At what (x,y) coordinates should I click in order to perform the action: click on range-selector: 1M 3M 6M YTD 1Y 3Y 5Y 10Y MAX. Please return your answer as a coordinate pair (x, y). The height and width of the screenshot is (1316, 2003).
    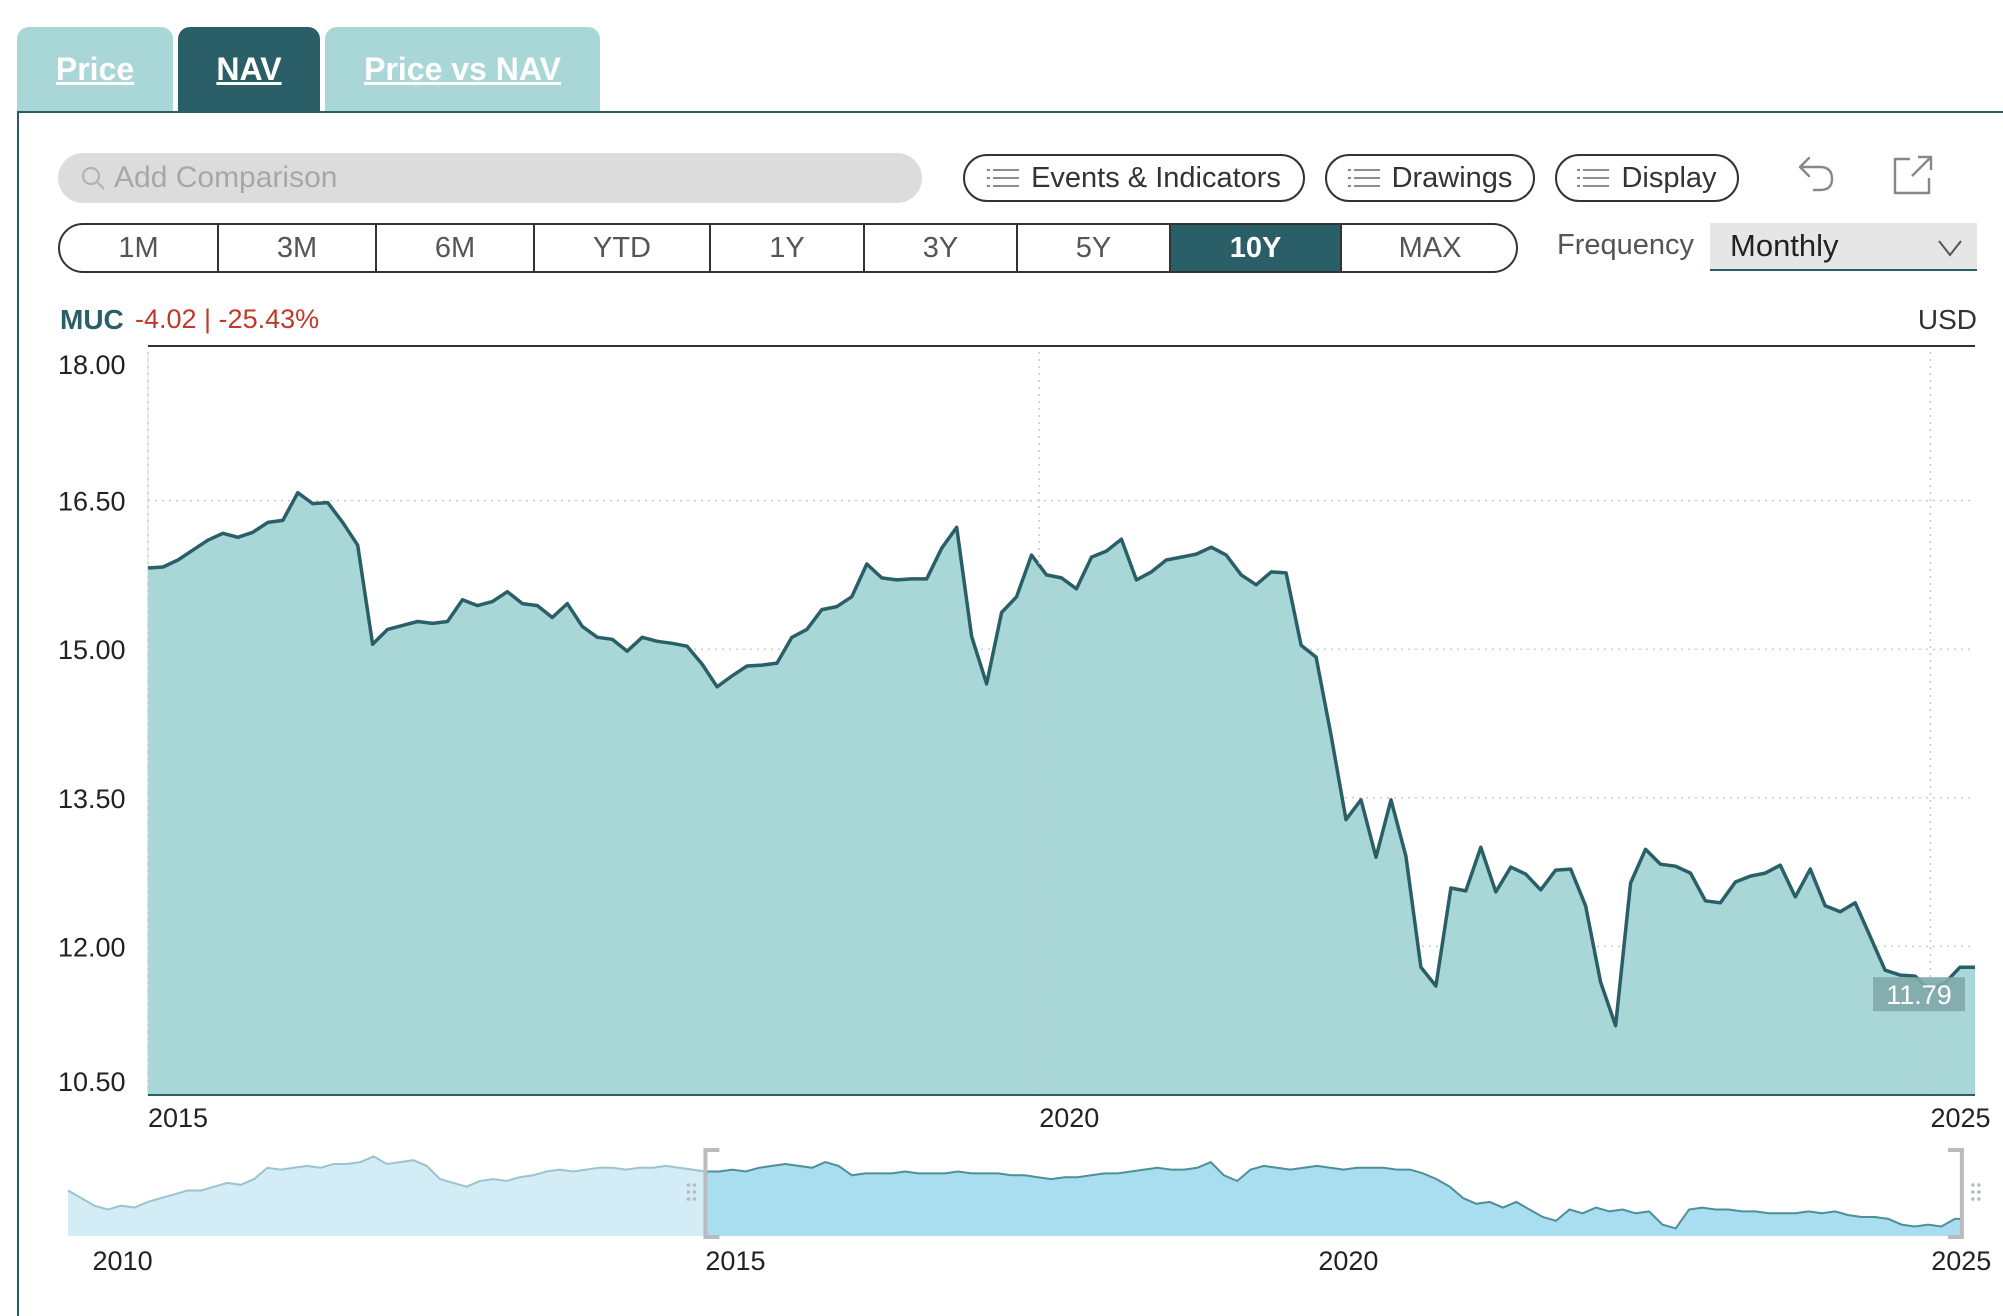
    Looking at the image, I should click on (788, 248).